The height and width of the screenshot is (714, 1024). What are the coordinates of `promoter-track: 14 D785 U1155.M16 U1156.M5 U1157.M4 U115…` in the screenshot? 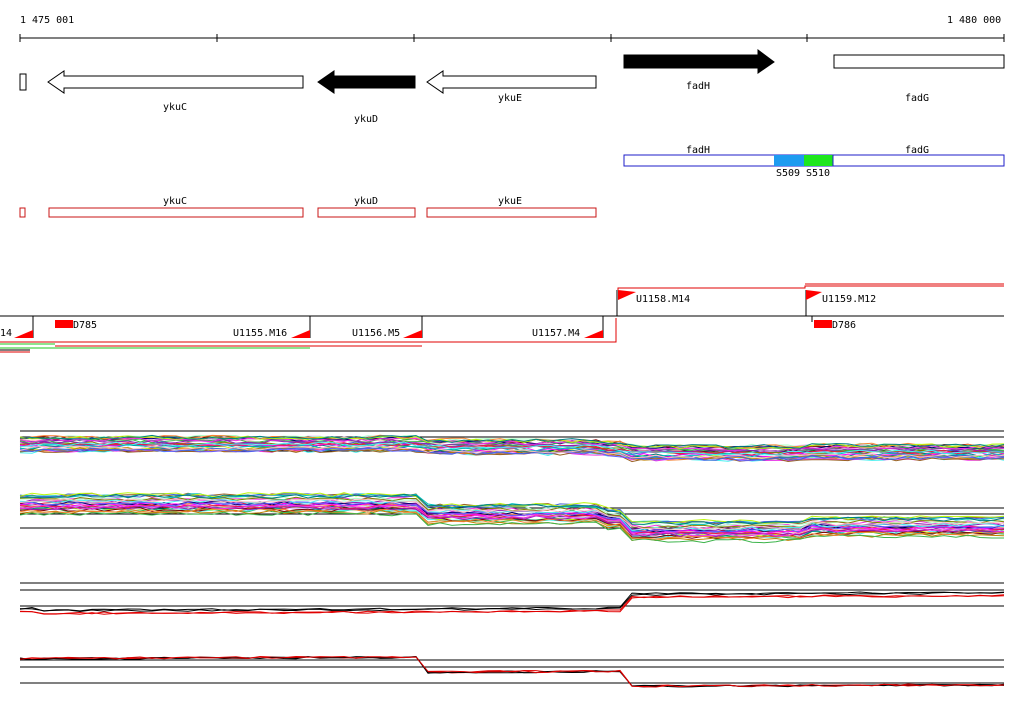 It's located at (502, 318).